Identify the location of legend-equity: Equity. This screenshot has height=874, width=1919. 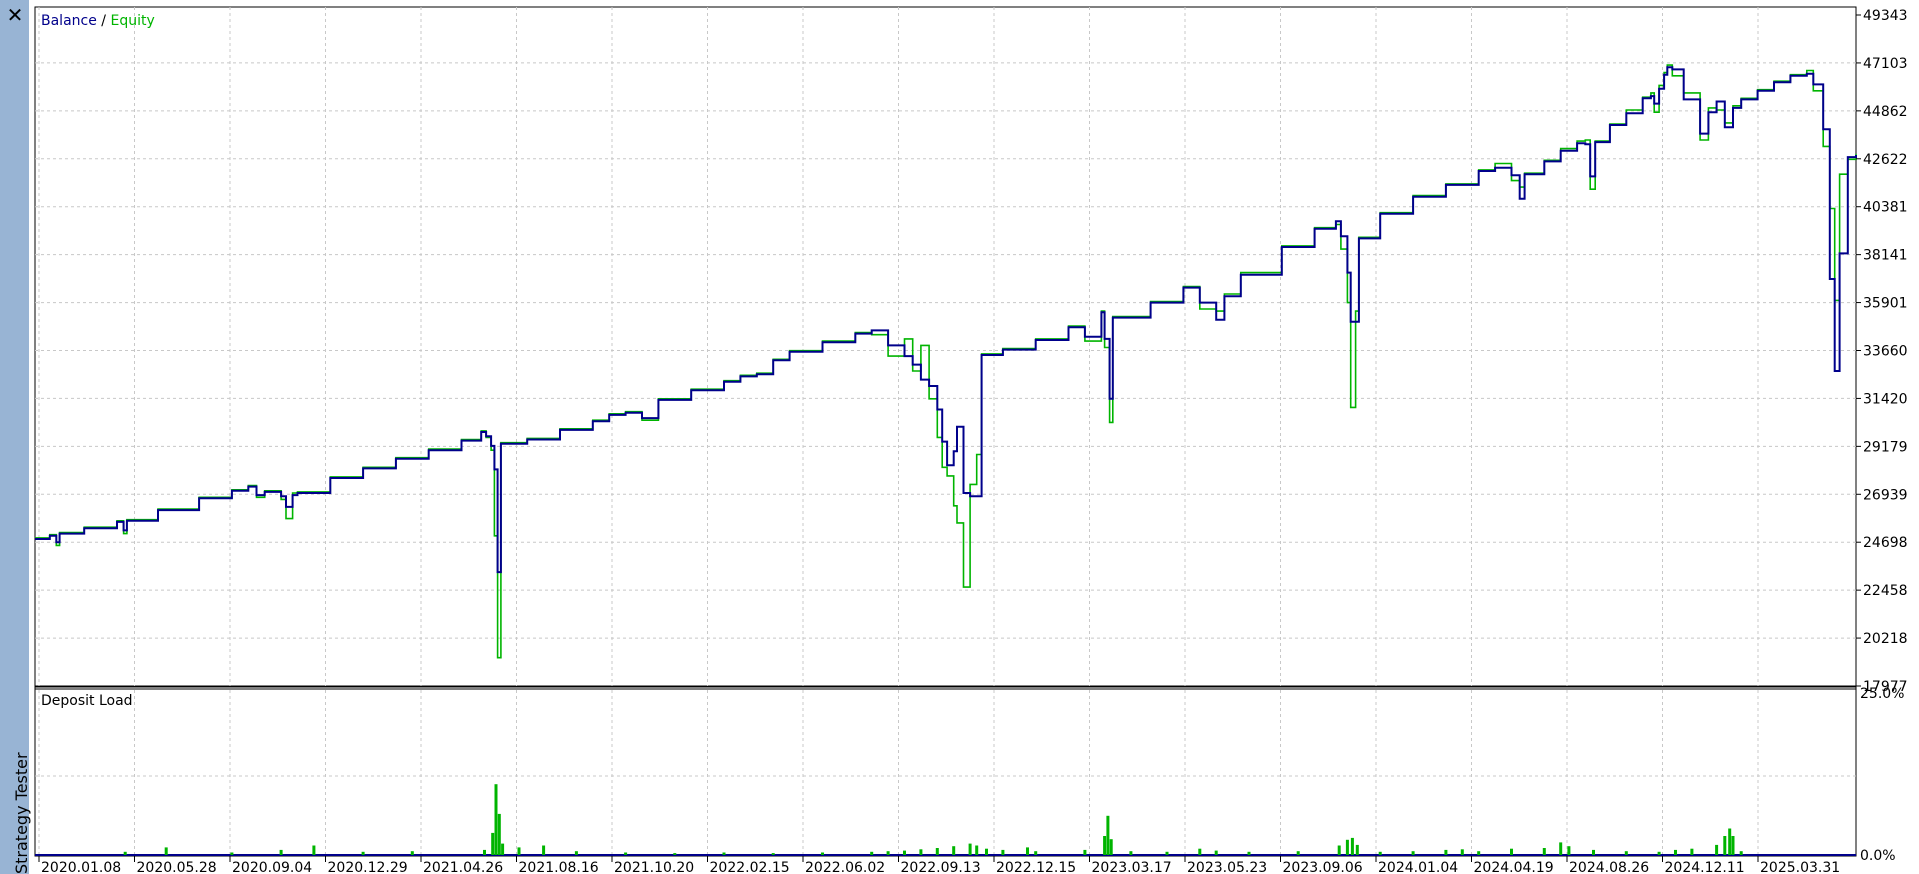
(132, 21).